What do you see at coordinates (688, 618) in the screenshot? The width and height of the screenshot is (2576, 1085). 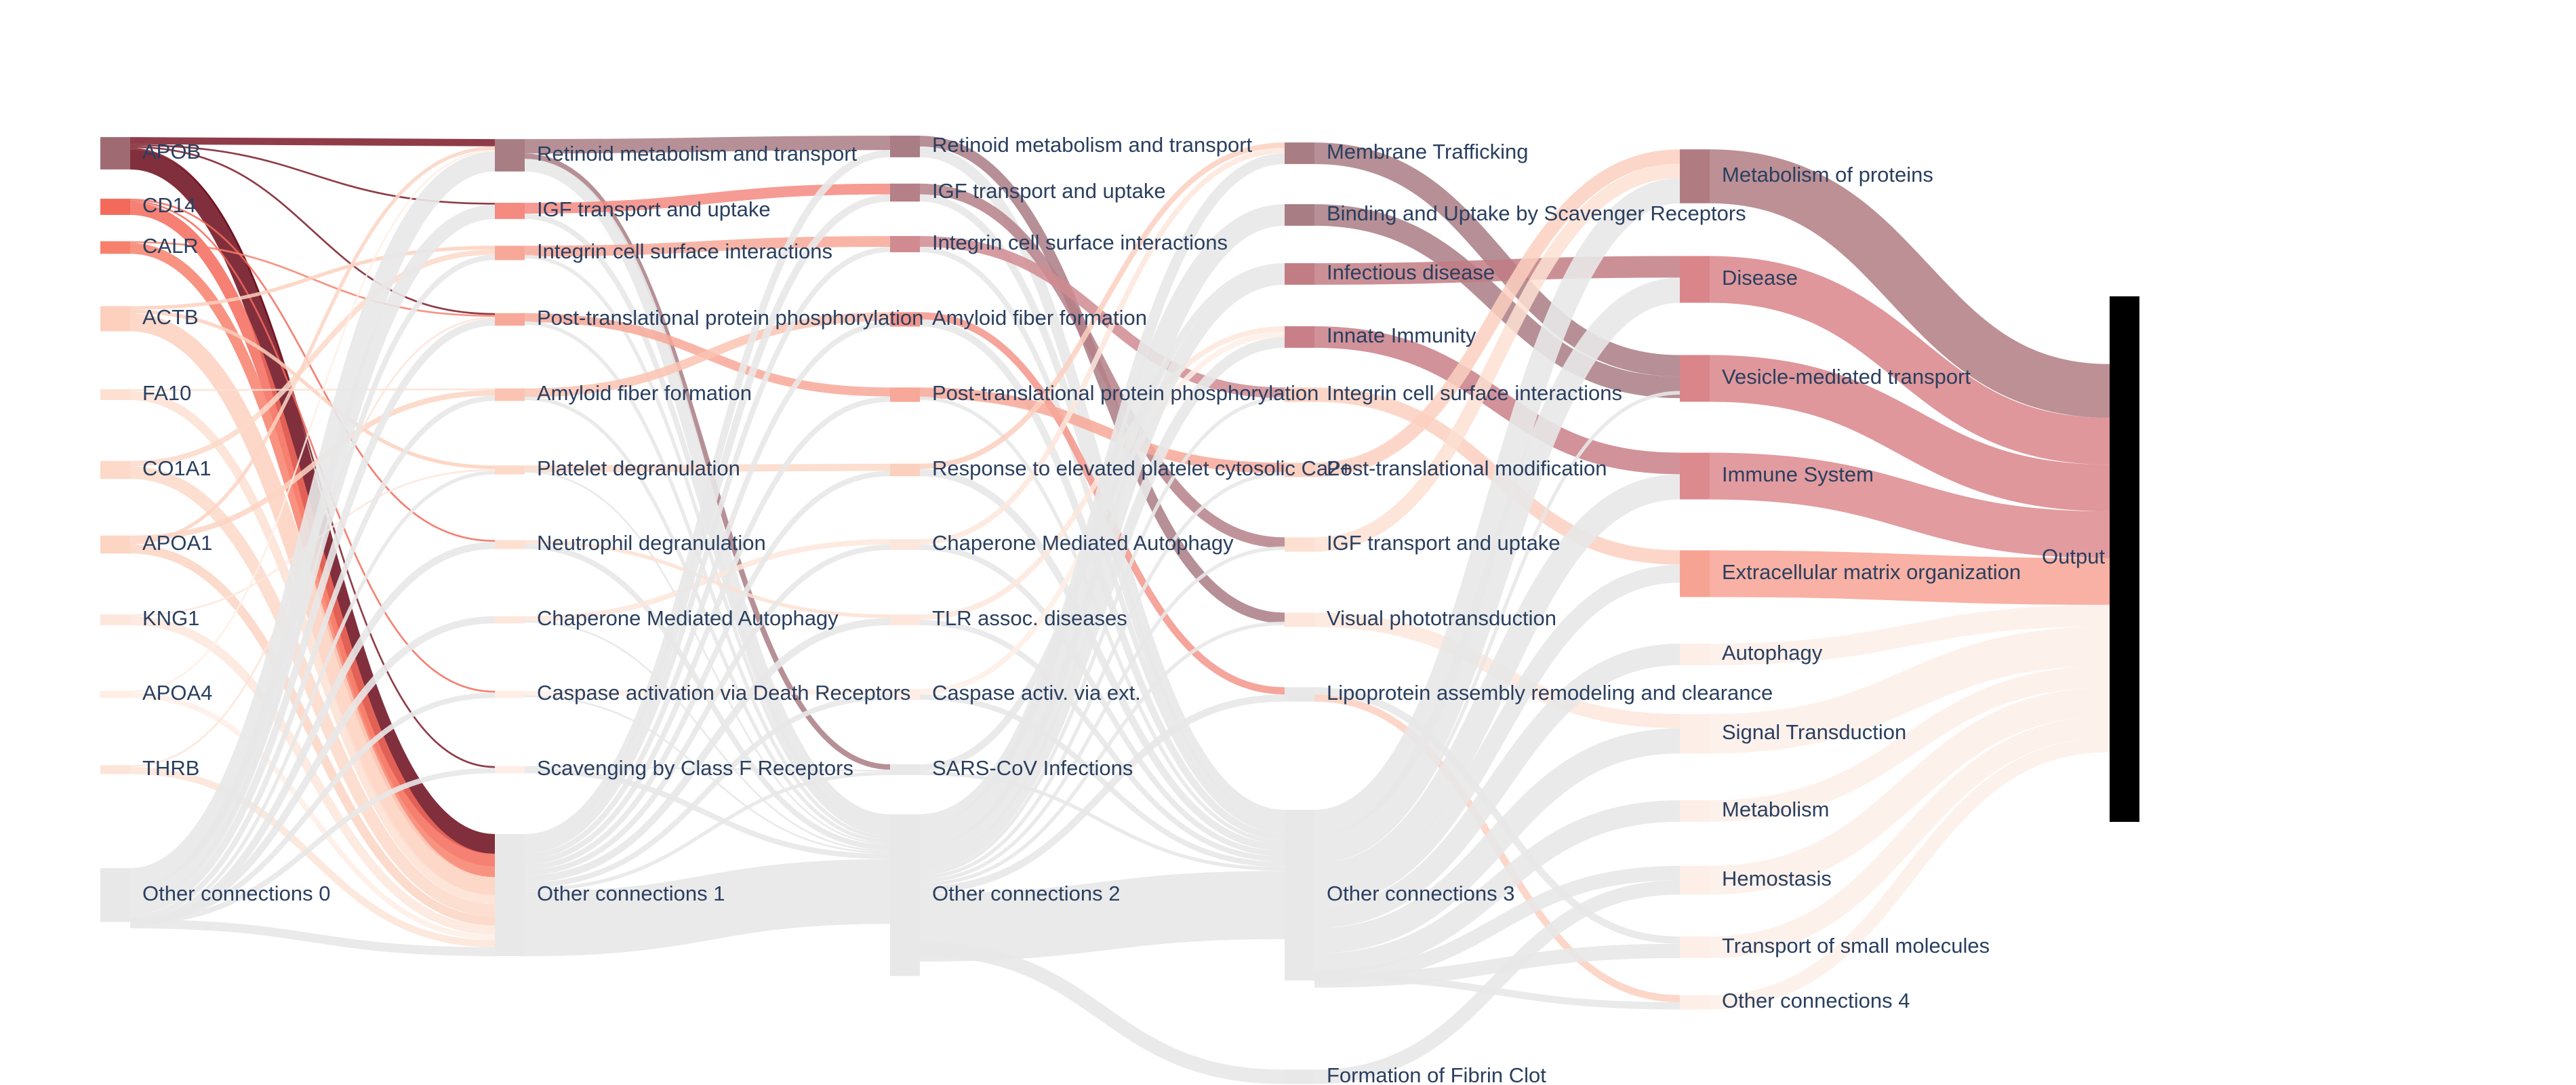 I see `label-L1_CHA: Chaperone Mediated Autophagy` at bounding box center [688, 618].